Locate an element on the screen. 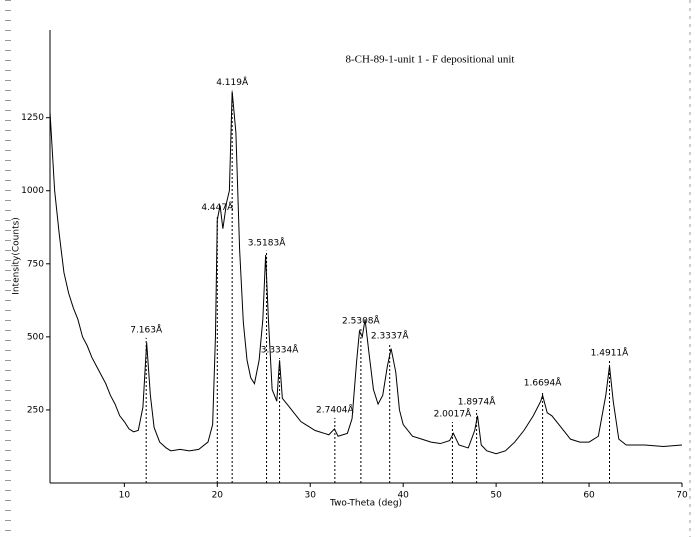  peak-label: 2.7404Å is located at coordinates (335, 409).